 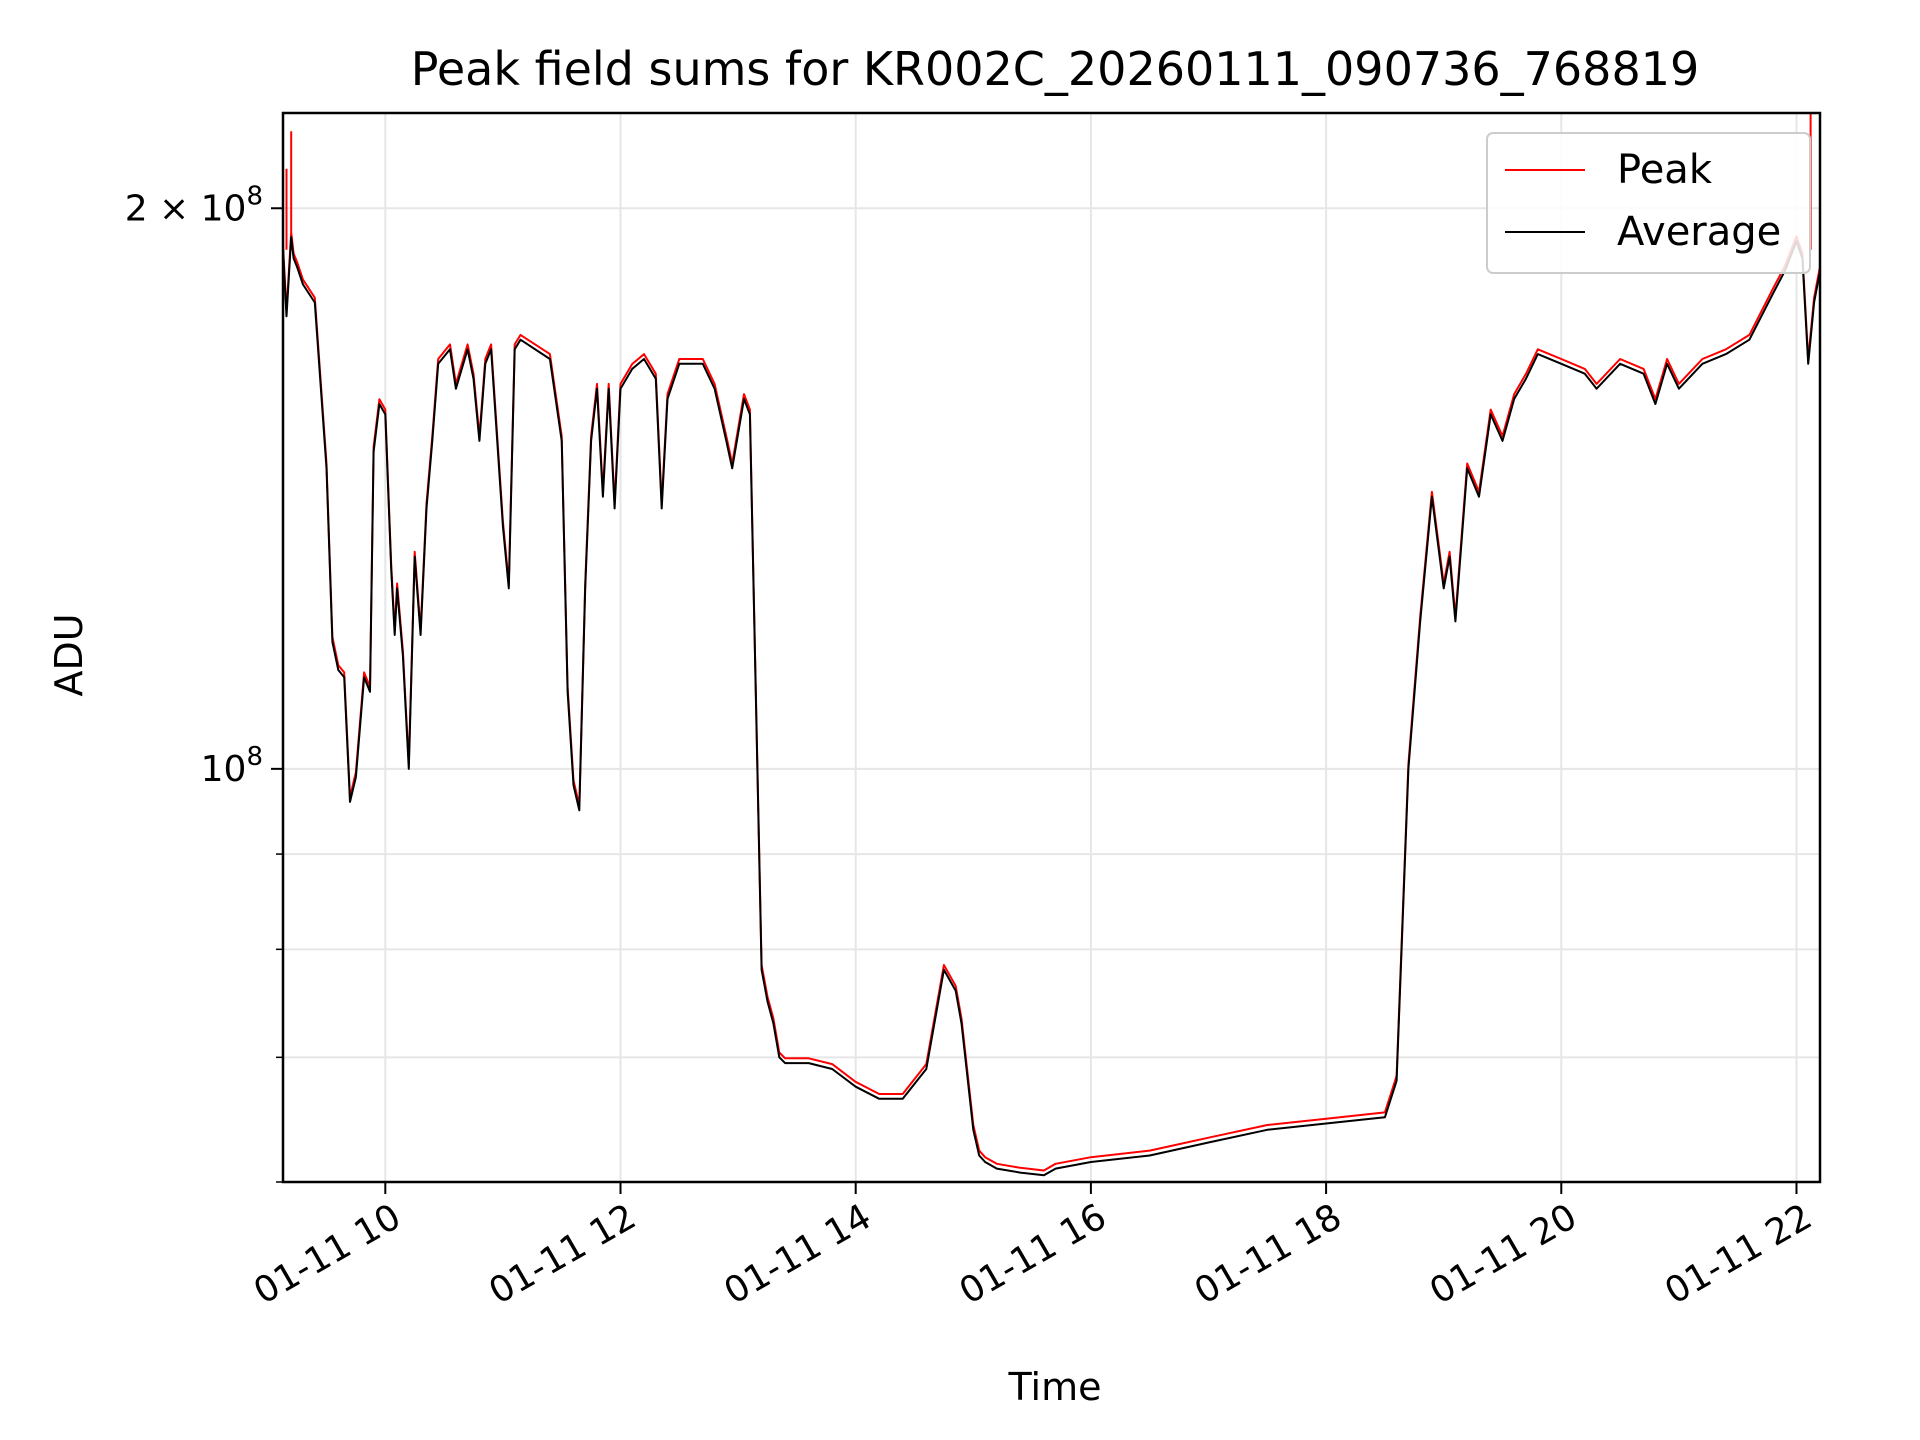 I want to click on y-tick-label: 2 × 108, so click(x=194, y=205).